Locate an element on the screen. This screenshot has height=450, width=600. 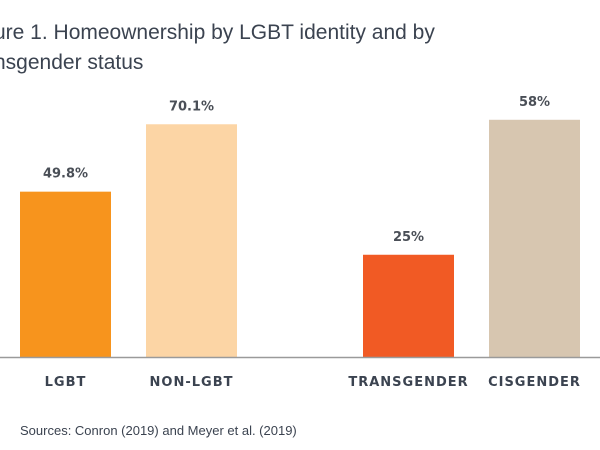
chart-title-line-2: nsgender status is located at coordinates (72, 62).